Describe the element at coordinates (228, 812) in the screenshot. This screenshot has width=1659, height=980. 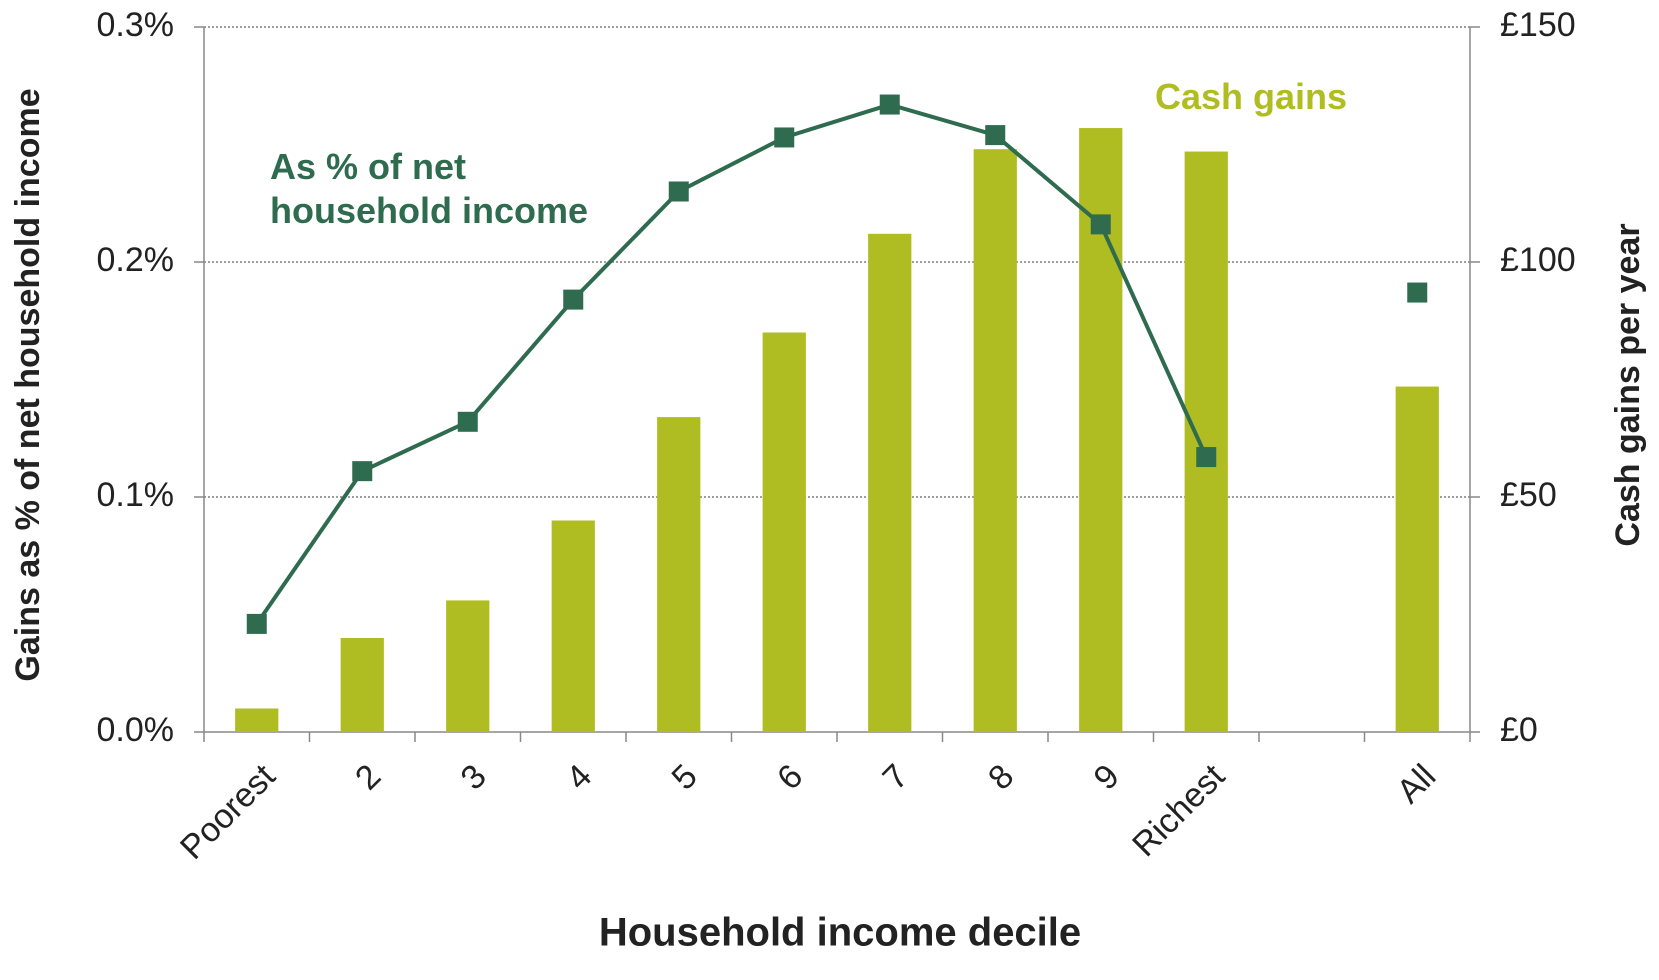
I see `x-tick-label: Poorest` at that location.